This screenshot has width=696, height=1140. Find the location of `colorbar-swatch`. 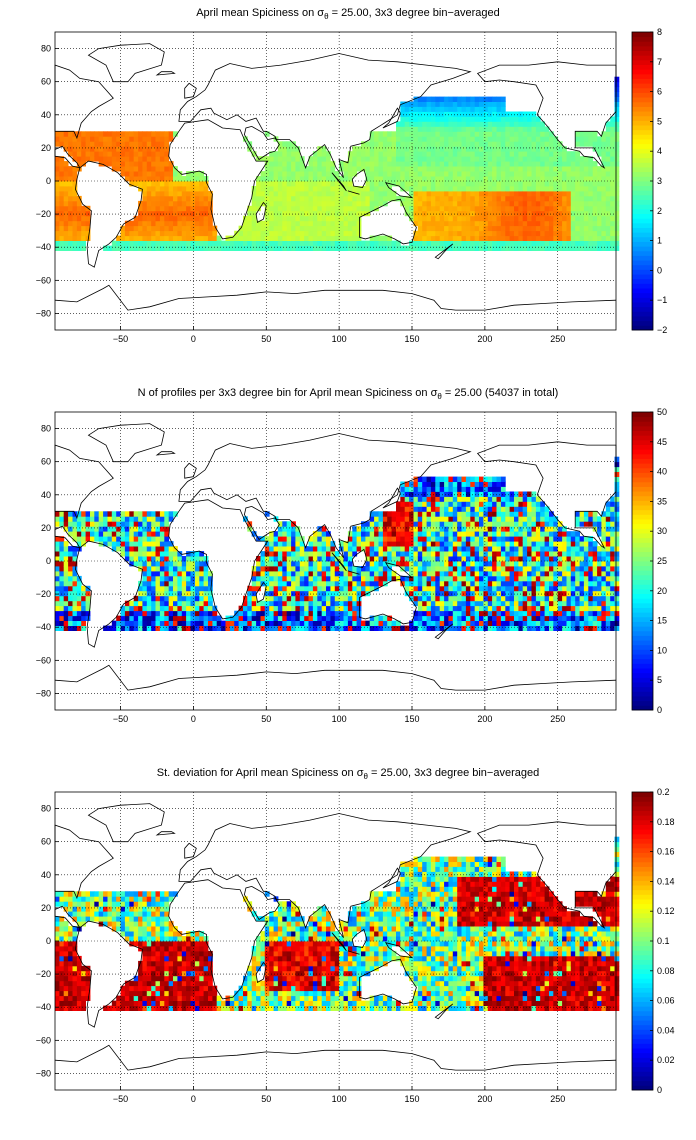

colorbar-swatch is located at coordinates (642, 239).